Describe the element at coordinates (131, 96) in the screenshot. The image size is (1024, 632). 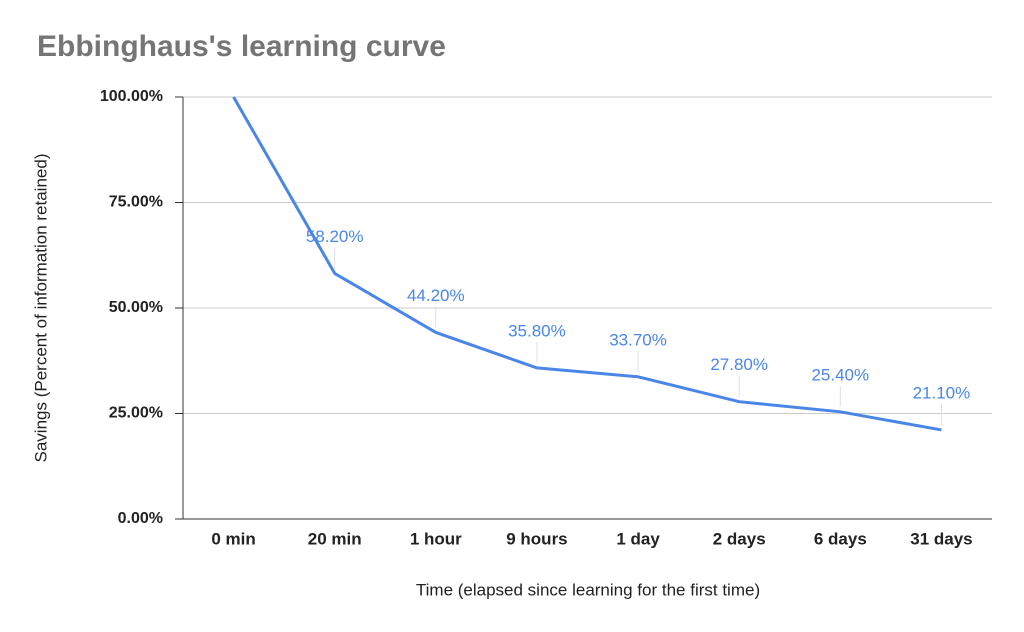
I see `y-tick-label: 100.00%` at that location.